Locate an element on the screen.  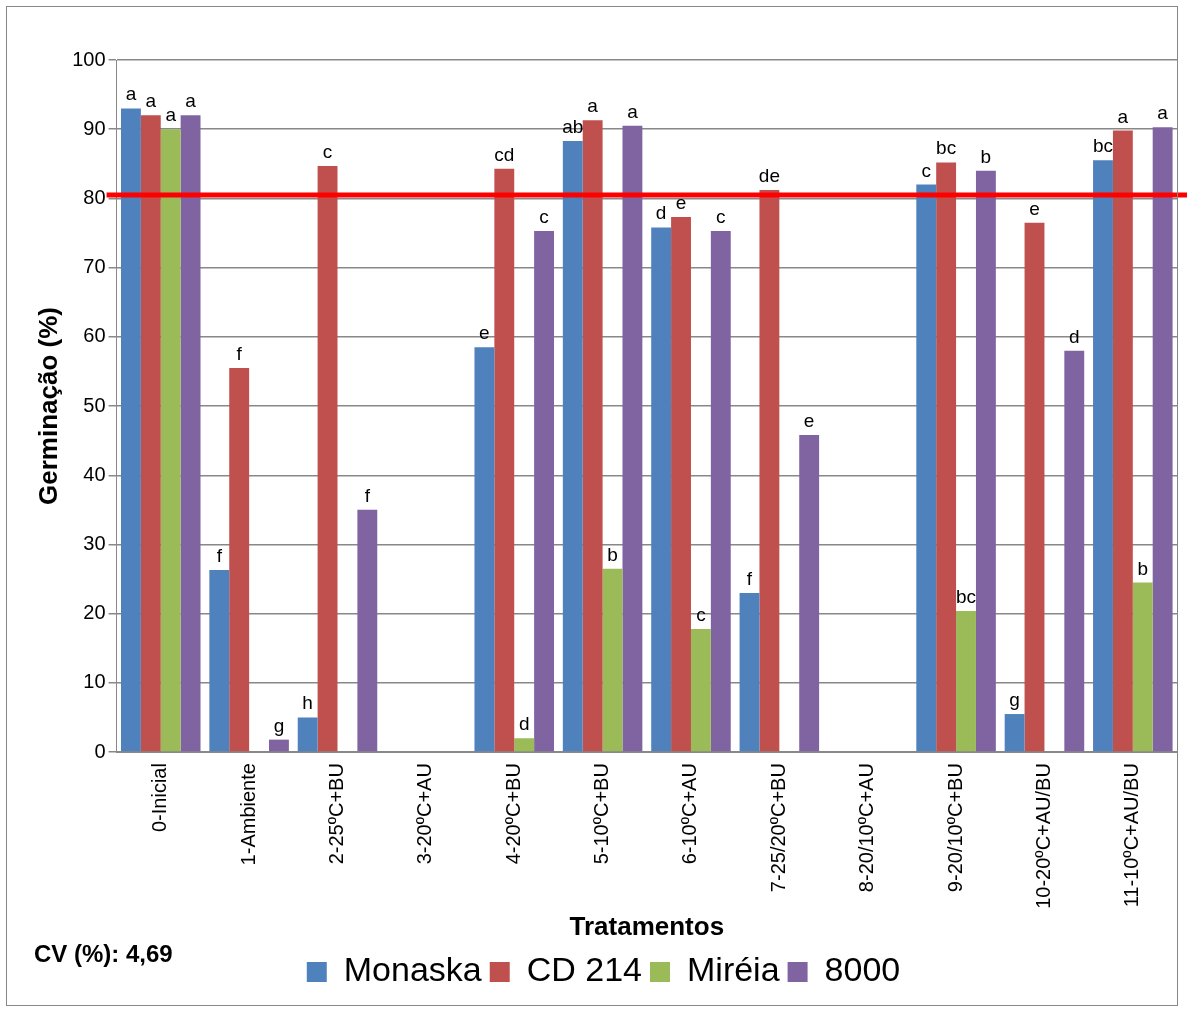
y-axis-title: Germinação (%) is located at coordinates (47, 406).